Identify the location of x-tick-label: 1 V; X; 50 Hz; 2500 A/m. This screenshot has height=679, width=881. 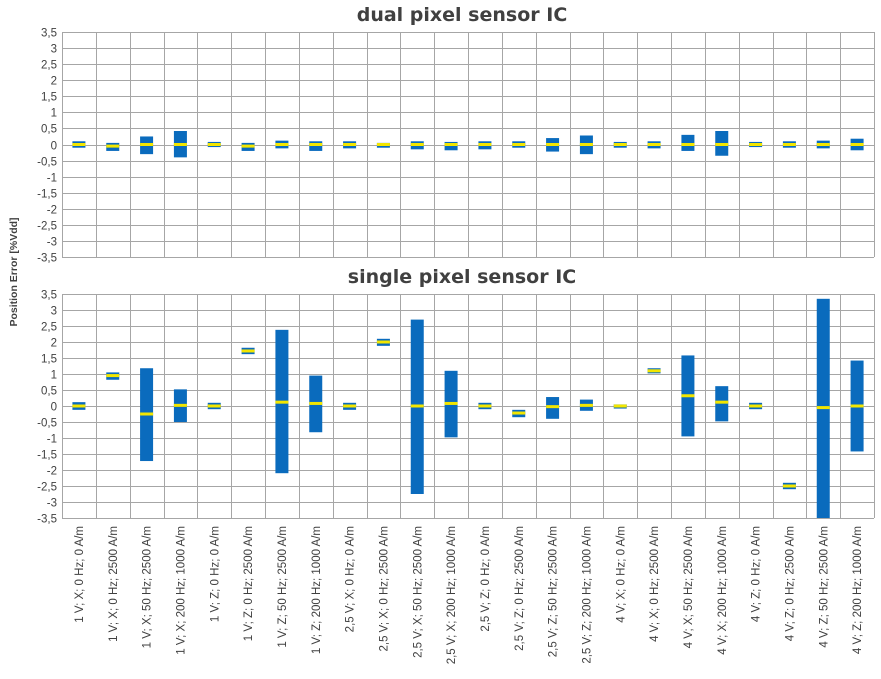
(148, 587).